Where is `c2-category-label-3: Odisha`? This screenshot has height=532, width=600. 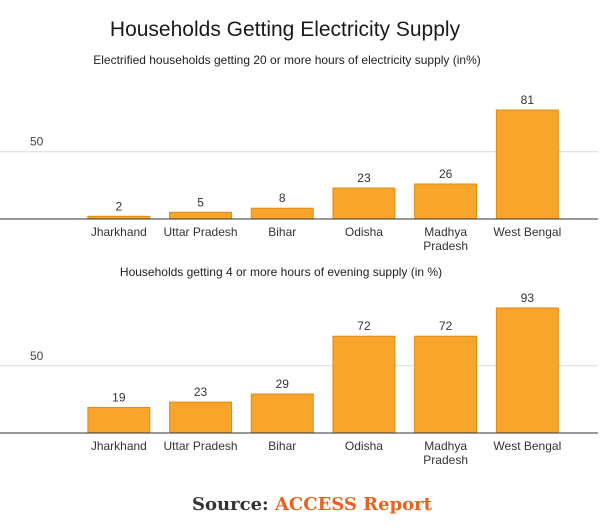
c2-category-label-3: Odisha is located at coordinates (364, 446).